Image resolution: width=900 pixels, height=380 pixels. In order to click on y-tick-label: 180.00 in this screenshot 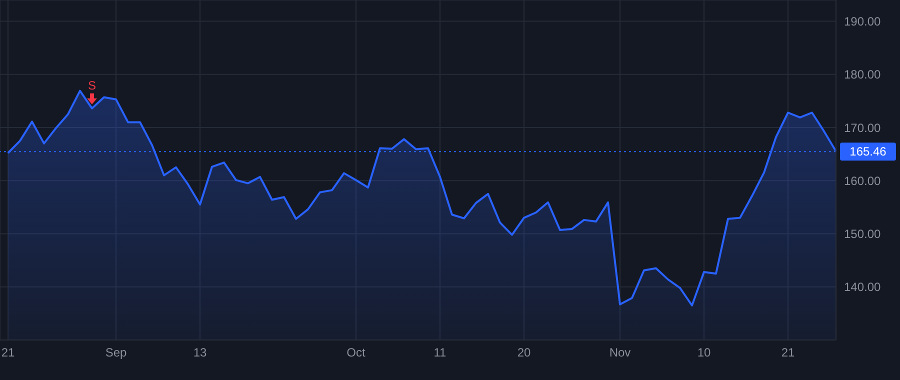, I will do `click(863, 75)`.